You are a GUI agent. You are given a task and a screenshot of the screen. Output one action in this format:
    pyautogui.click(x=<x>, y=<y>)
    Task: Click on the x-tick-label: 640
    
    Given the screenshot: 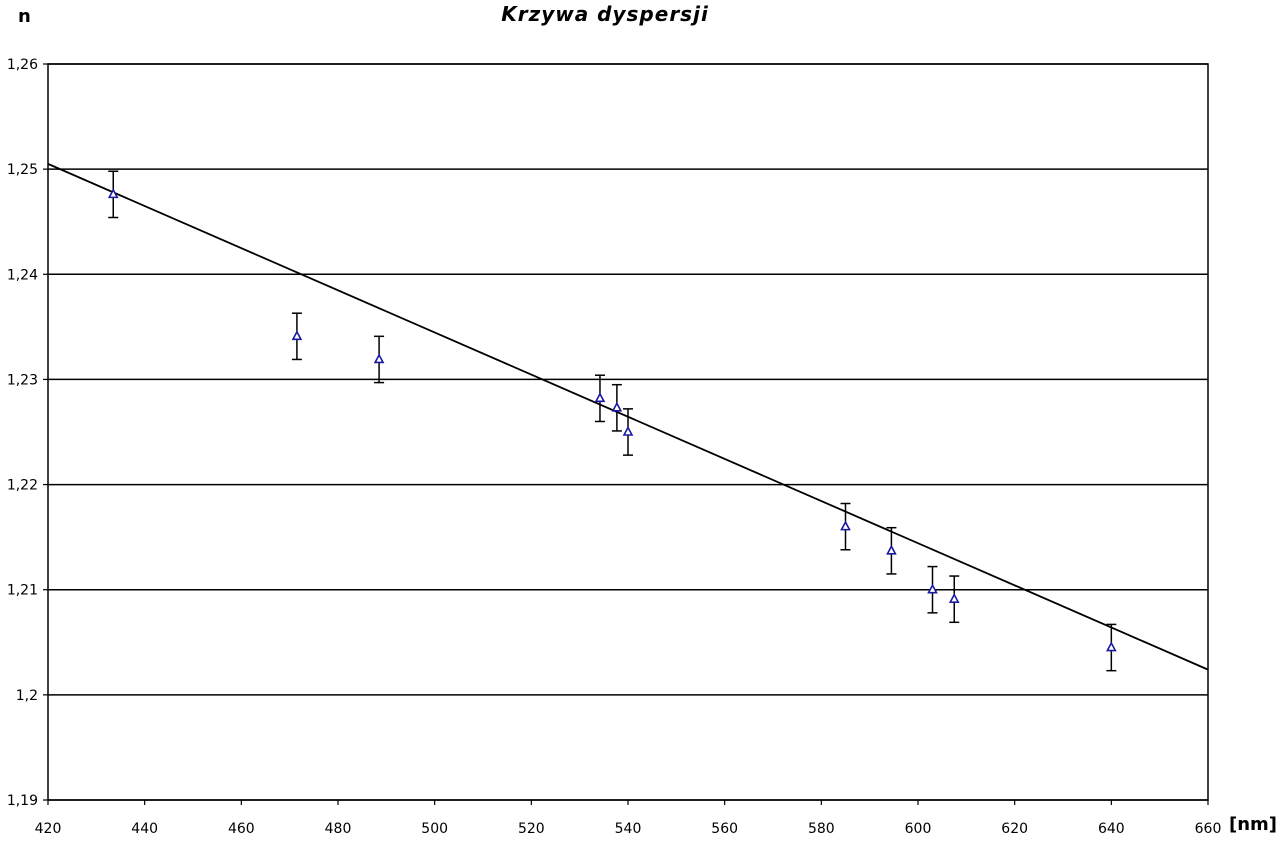 What is the action you would take?
    pyautogui.click(x=1111, y=829)
    